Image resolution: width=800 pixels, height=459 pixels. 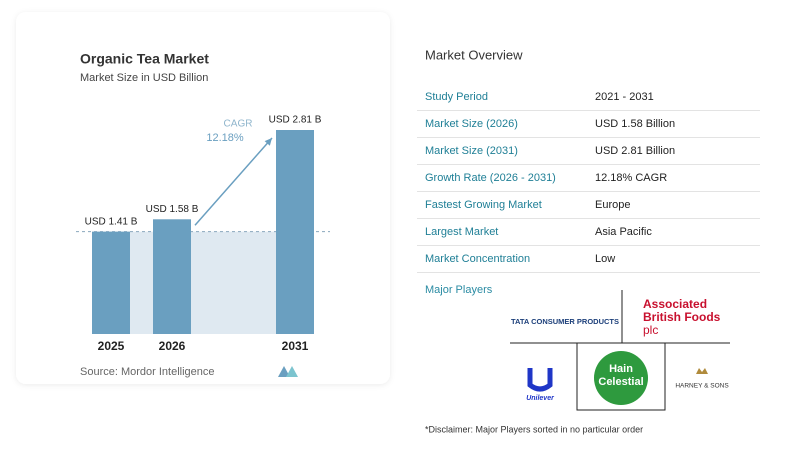 What do you see at coordinates (288, 371) in the screenshot?
I see `brand-icon` at bounding box center [288, 371].